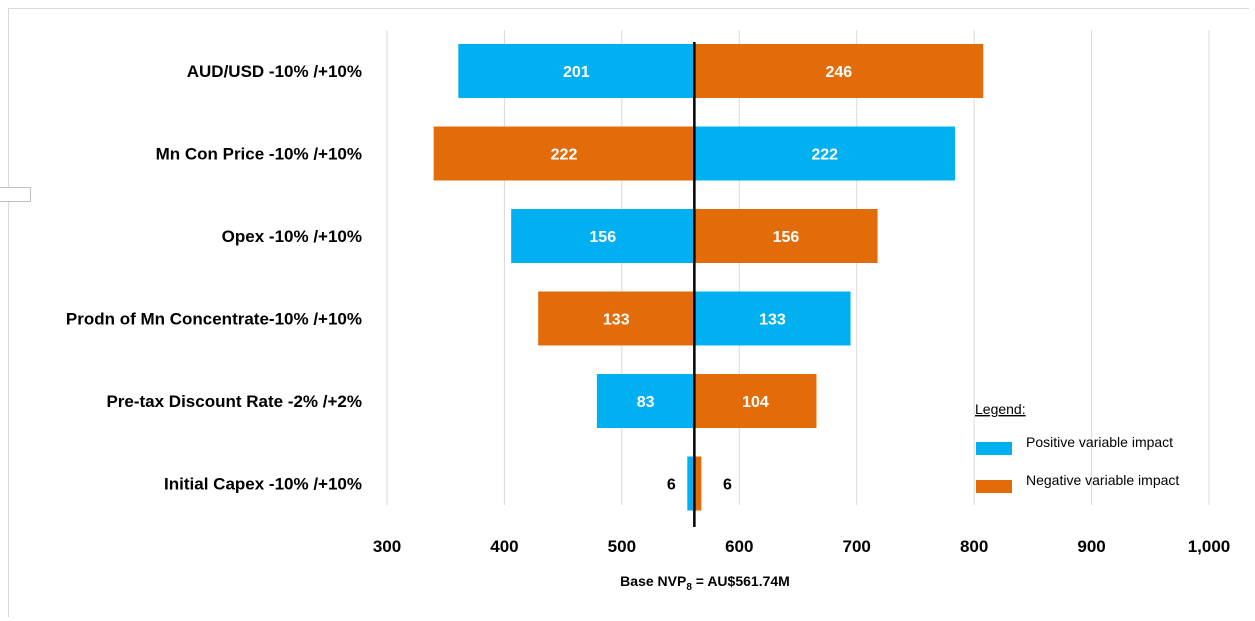  What do you see at coordinates (689, 587) in the screenshot?
I see `base-label-sub: 8` at bounding box center [689, 587].